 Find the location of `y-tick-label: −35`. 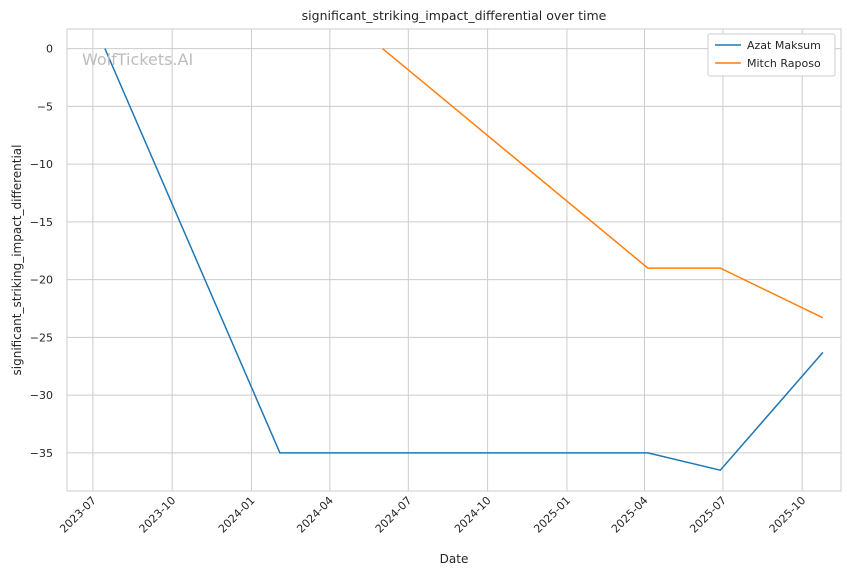

y-tick-label: −35 is located at coordinates (41, 453).